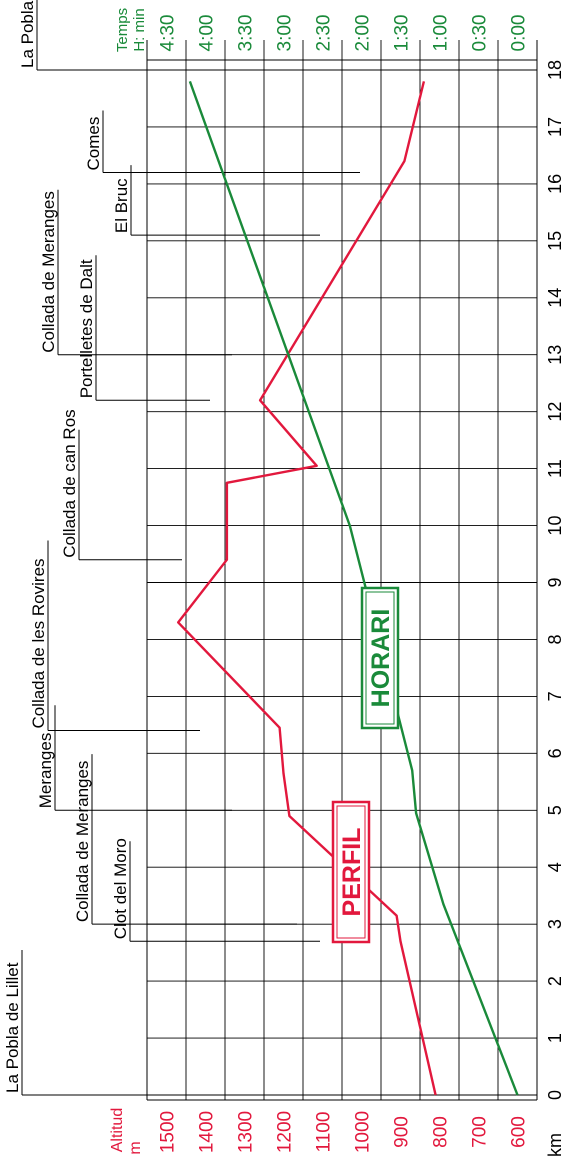 The width and height of the screenshot is (569, 1165). I want to click on altitude-tick-label: 1400, so click(207, 1132).